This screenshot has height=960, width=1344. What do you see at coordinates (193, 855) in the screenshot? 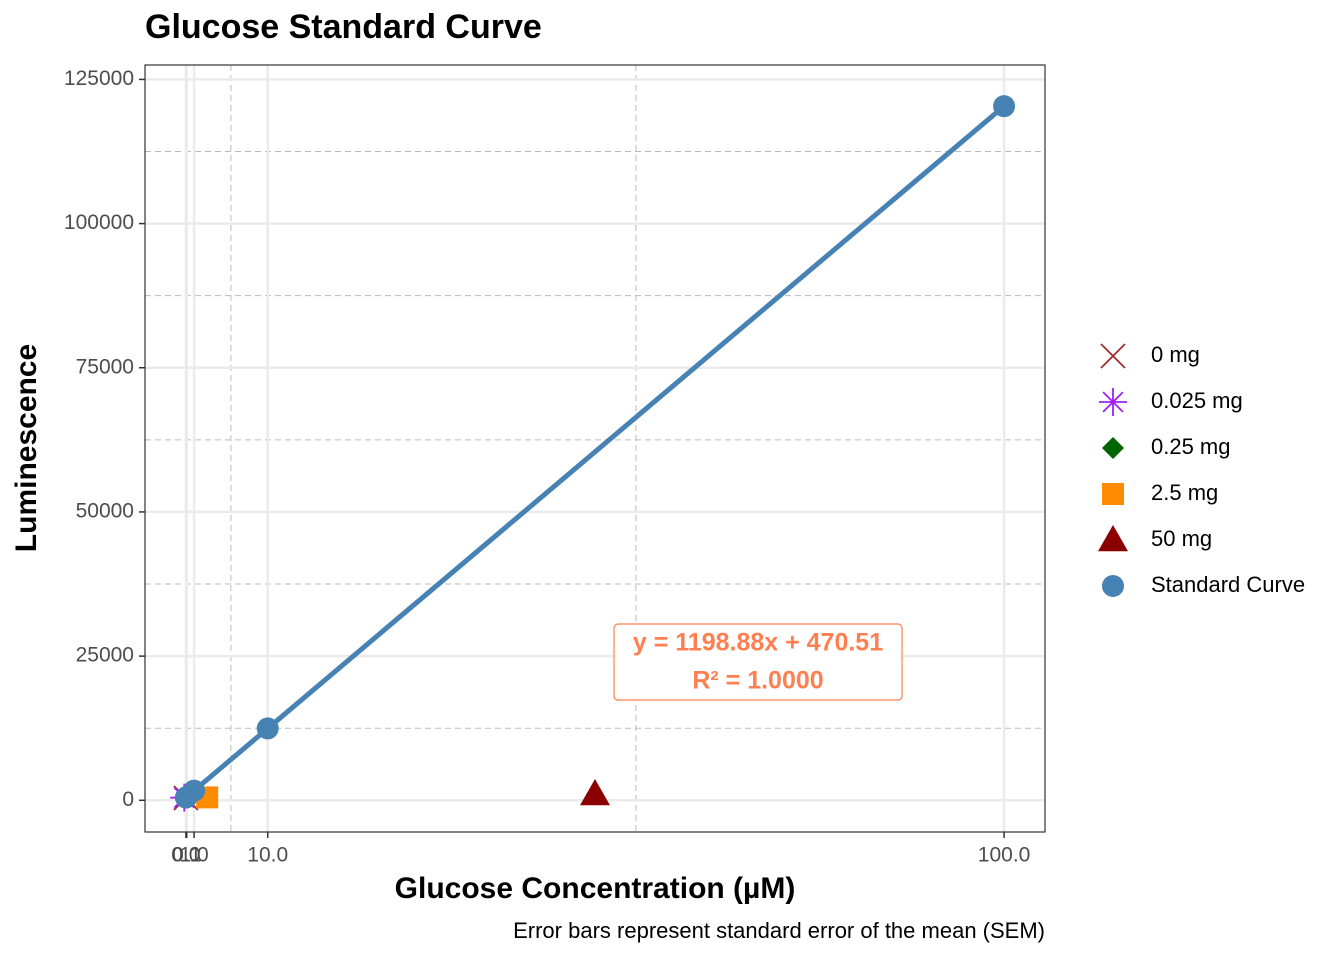
I see `x-tick-label: 1.0` at bounding box center [193, 855].